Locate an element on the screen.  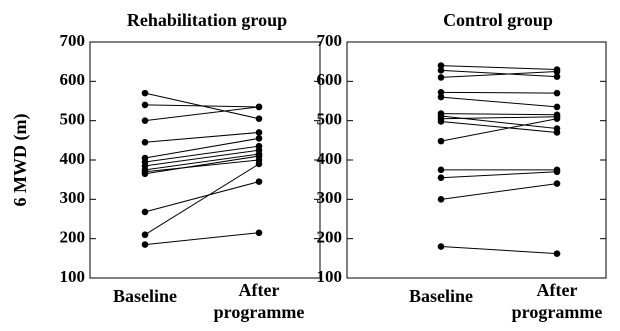
chart-title: Rehabilitation group is located at coordinates (207, 20).